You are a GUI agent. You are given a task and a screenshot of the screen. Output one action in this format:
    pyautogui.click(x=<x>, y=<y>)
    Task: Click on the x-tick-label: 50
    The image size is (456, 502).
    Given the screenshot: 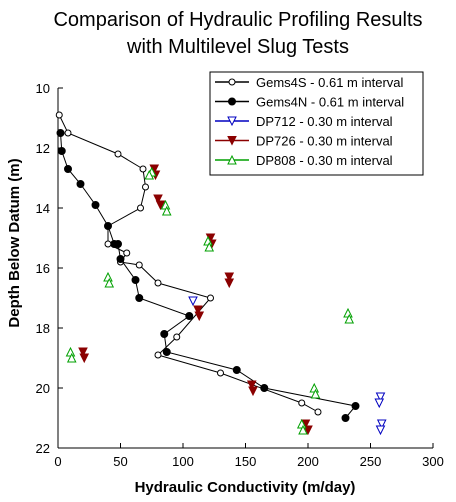 What is the action you would take?
    pyautogui.click(x=120, y=461)
    